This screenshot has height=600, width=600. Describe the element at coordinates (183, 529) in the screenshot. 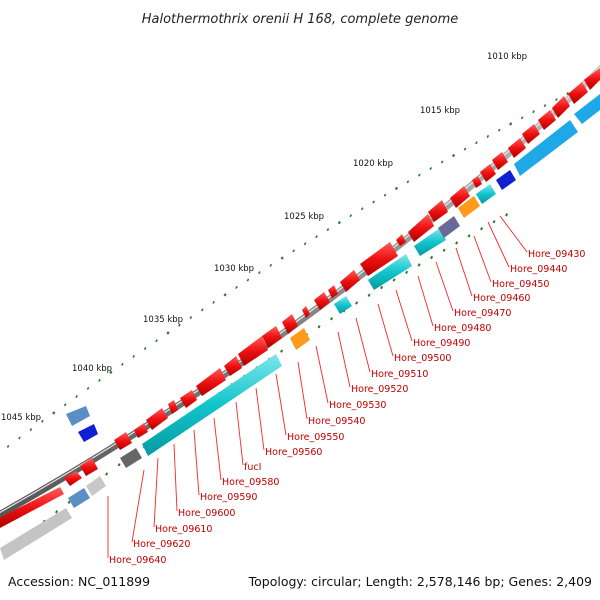

I see `gene-label: Hore_09610` at that location.